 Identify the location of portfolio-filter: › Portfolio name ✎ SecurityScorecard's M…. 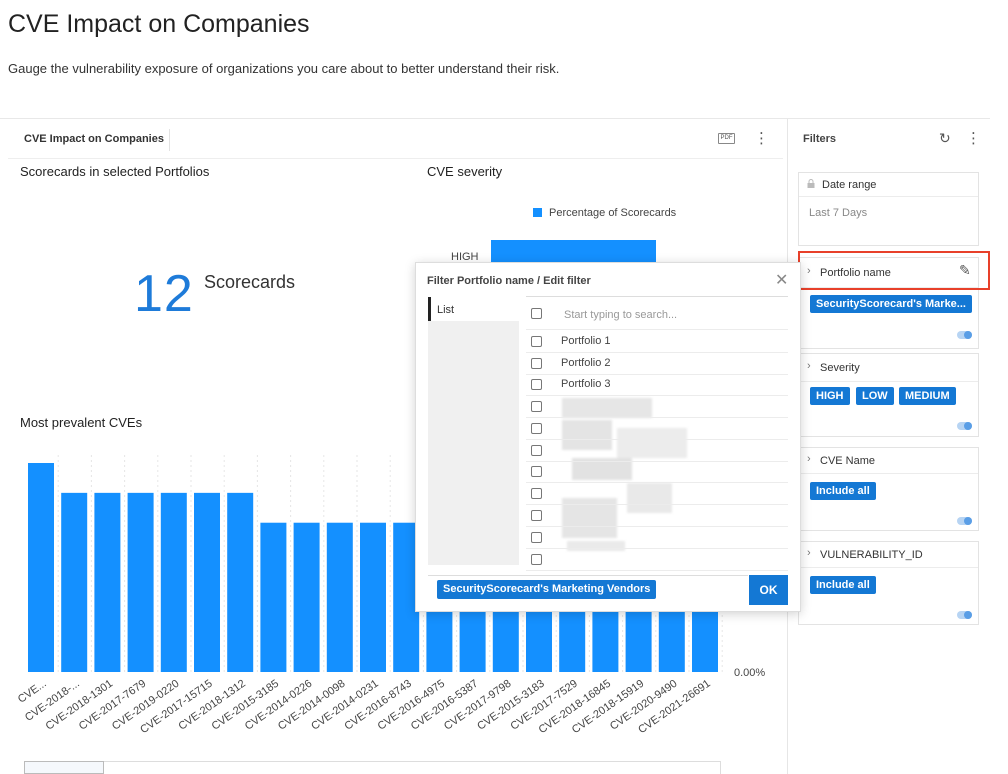
(888, 303).